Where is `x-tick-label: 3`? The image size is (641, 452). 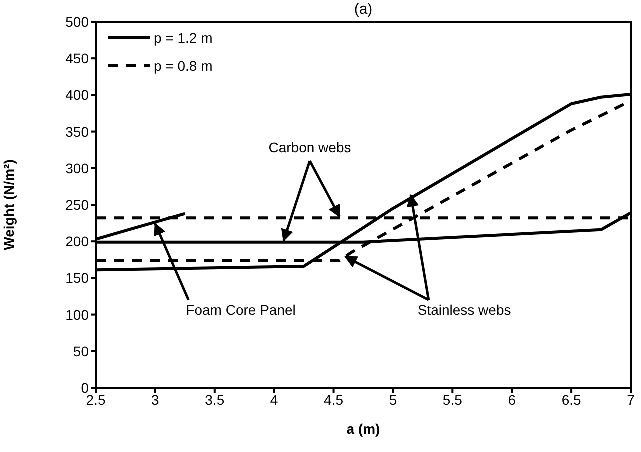 x-tick-label: 3 is located at coordinates (156, 400).